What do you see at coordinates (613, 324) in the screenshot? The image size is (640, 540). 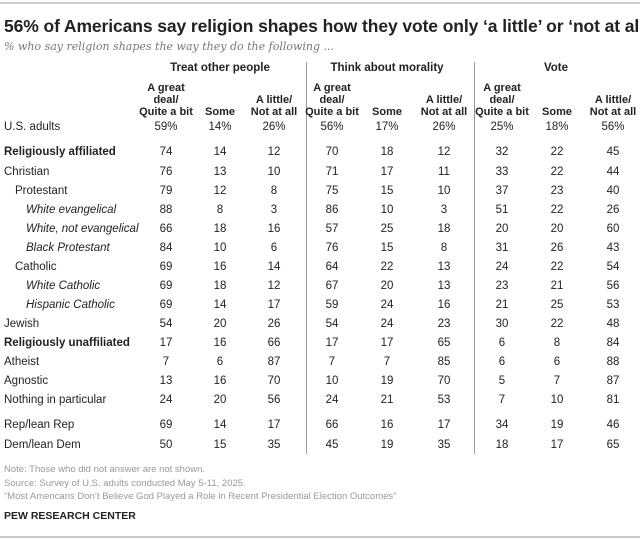 I see `table-cell: 48` at bounding box center [613, 324].